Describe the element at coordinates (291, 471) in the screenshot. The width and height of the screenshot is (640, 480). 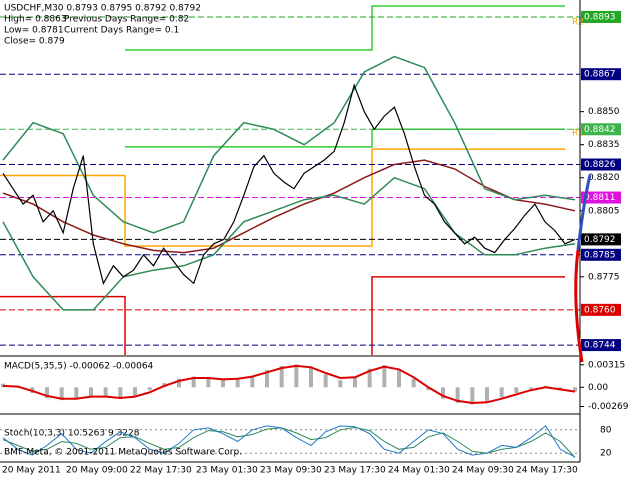
I see `x-tick-label: 23 May 09:30` at that location.